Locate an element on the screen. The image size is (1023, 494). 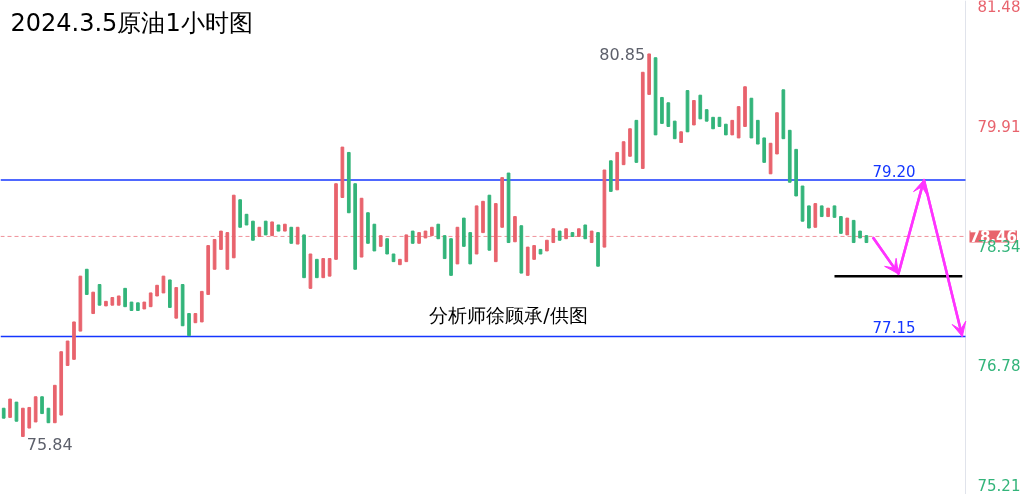
y-tick-label: 75.21 is located at coordinates (999, 485).